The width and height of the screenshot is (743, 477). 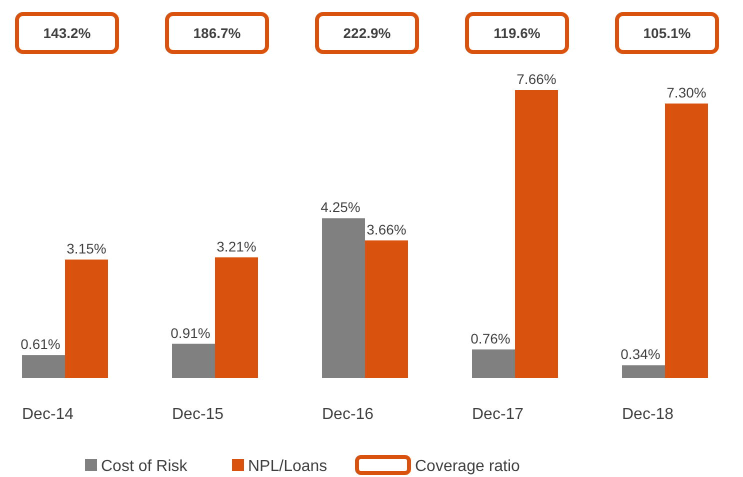 What do you see at coordinates (490, 338) in the screenshot?
I see `data-label: 0.76%` at bounding box center [490, 338].